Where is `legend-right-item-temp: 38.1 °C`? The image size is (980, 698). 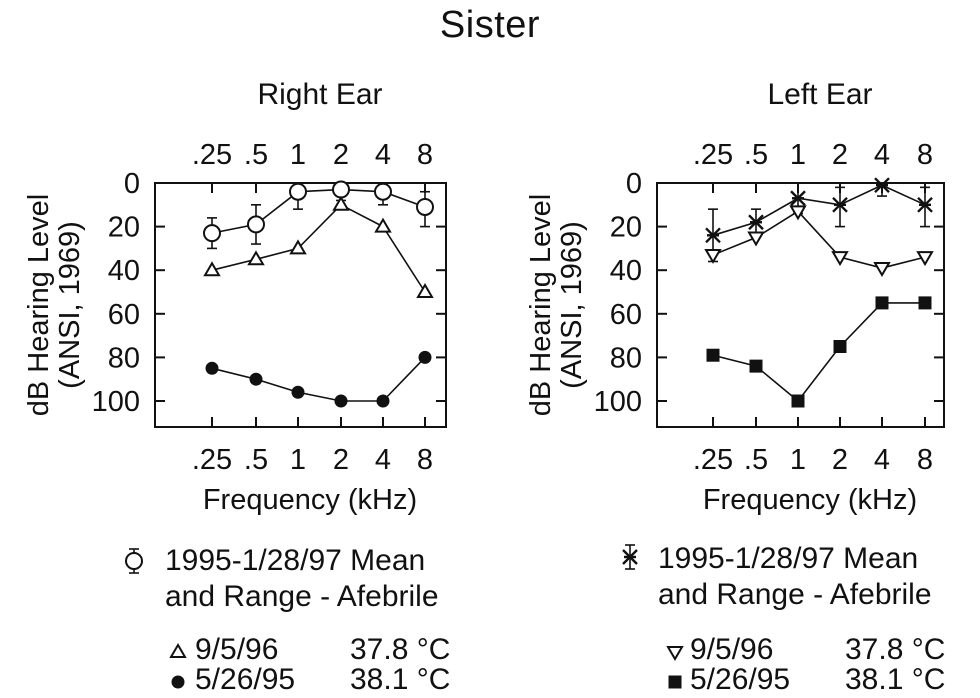
legend-right-item-temp: 38.1 °C is located at coordinates (400, 679).